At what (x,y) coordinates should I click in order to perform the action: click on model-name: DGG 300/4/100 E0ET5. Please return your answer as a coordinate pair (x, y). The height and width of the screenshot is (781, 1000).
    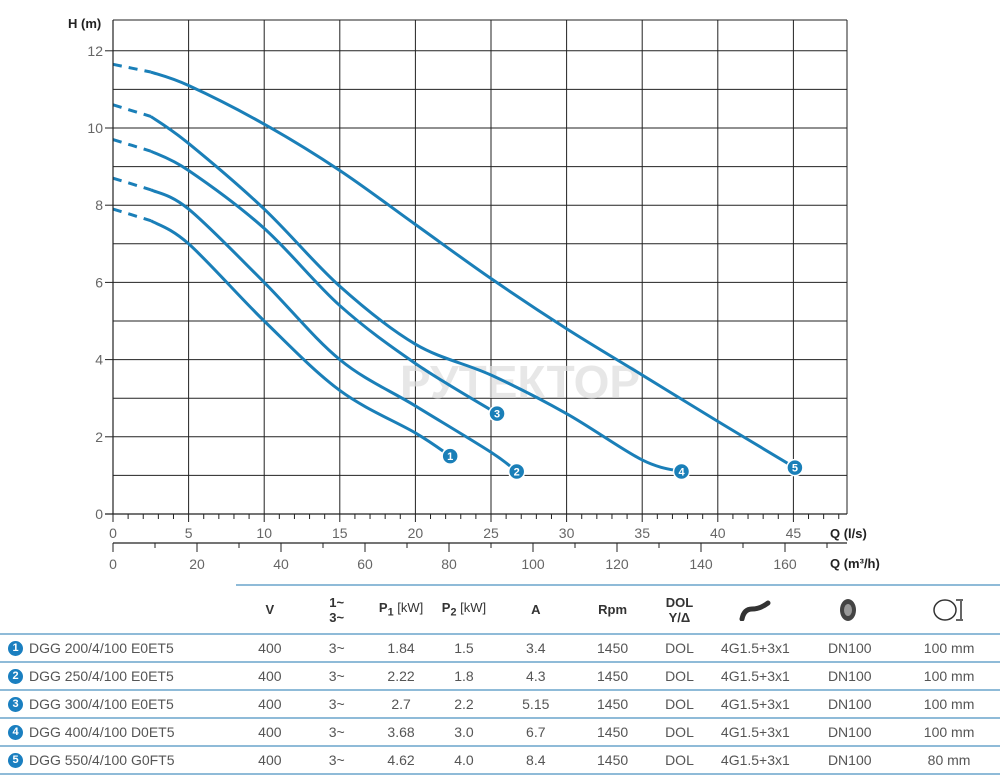
    Looking at the image, I should click on (101, 703).